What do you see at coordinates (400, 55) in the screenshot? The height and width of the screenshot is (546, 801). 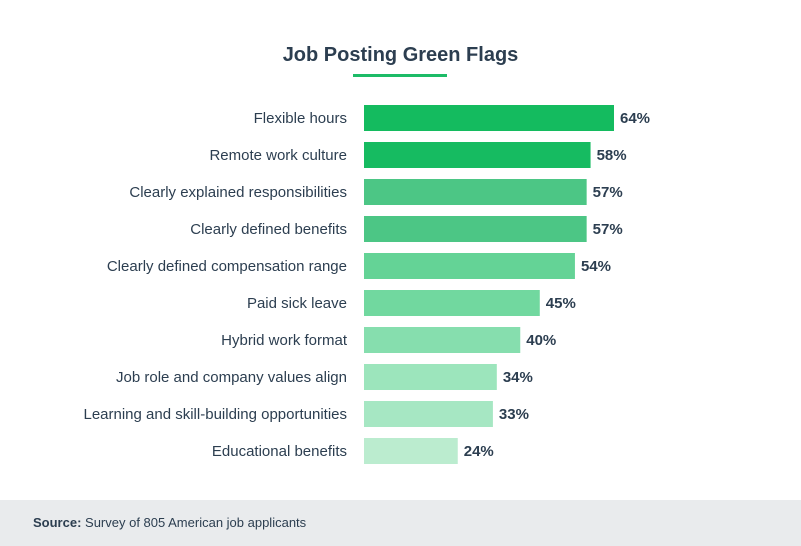 I see `chart-title: Job Posting Green Flags` at bounding box center [400, 55].